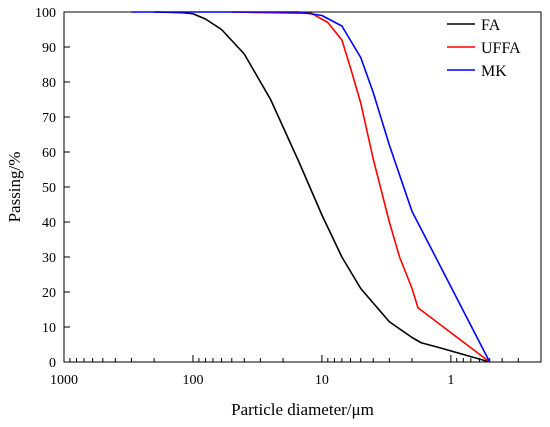 This screenshot has height=427, width=550. Describe the element at coordinates (49, 153) in the screenshot. I see `y-tick-label: 60` at that location.